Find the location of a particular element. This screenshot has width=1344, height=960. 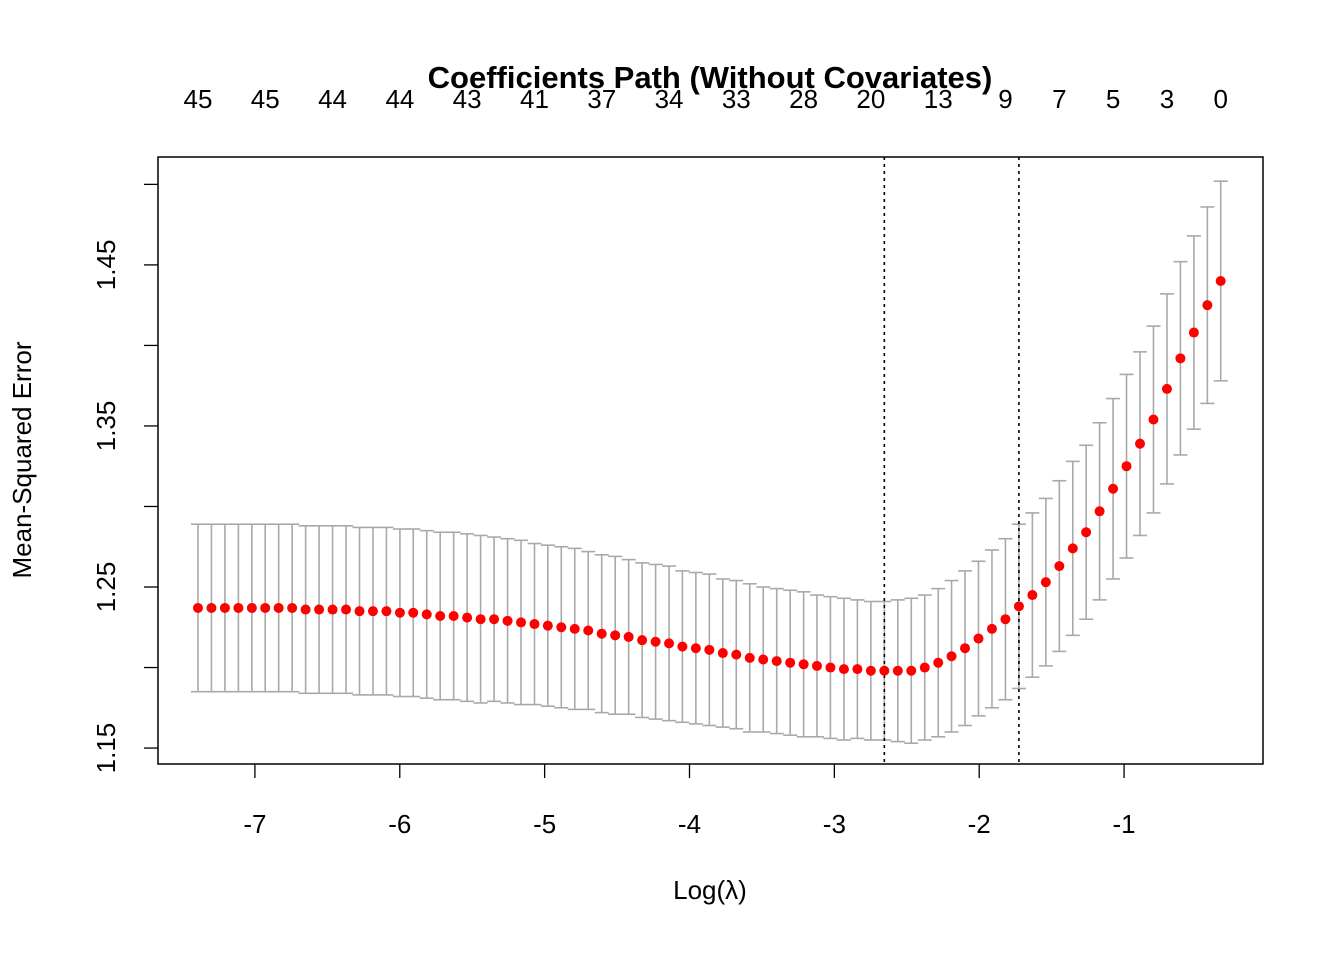

top-tick-label: 7 is located at coordinates (1059, 99).